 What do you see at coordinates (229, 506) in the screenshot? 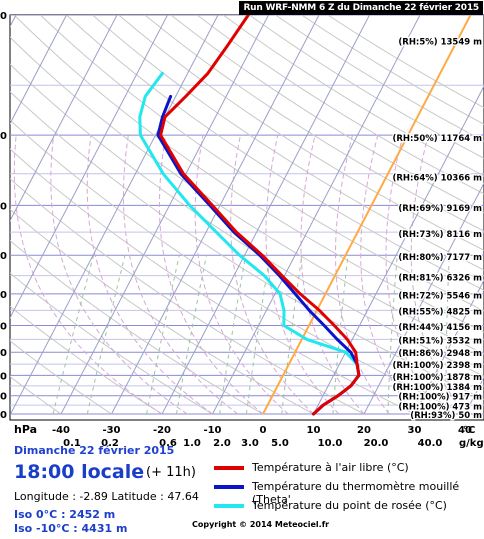
I see `legend-swatch-dewpoint` at bounding box center [229, 506].